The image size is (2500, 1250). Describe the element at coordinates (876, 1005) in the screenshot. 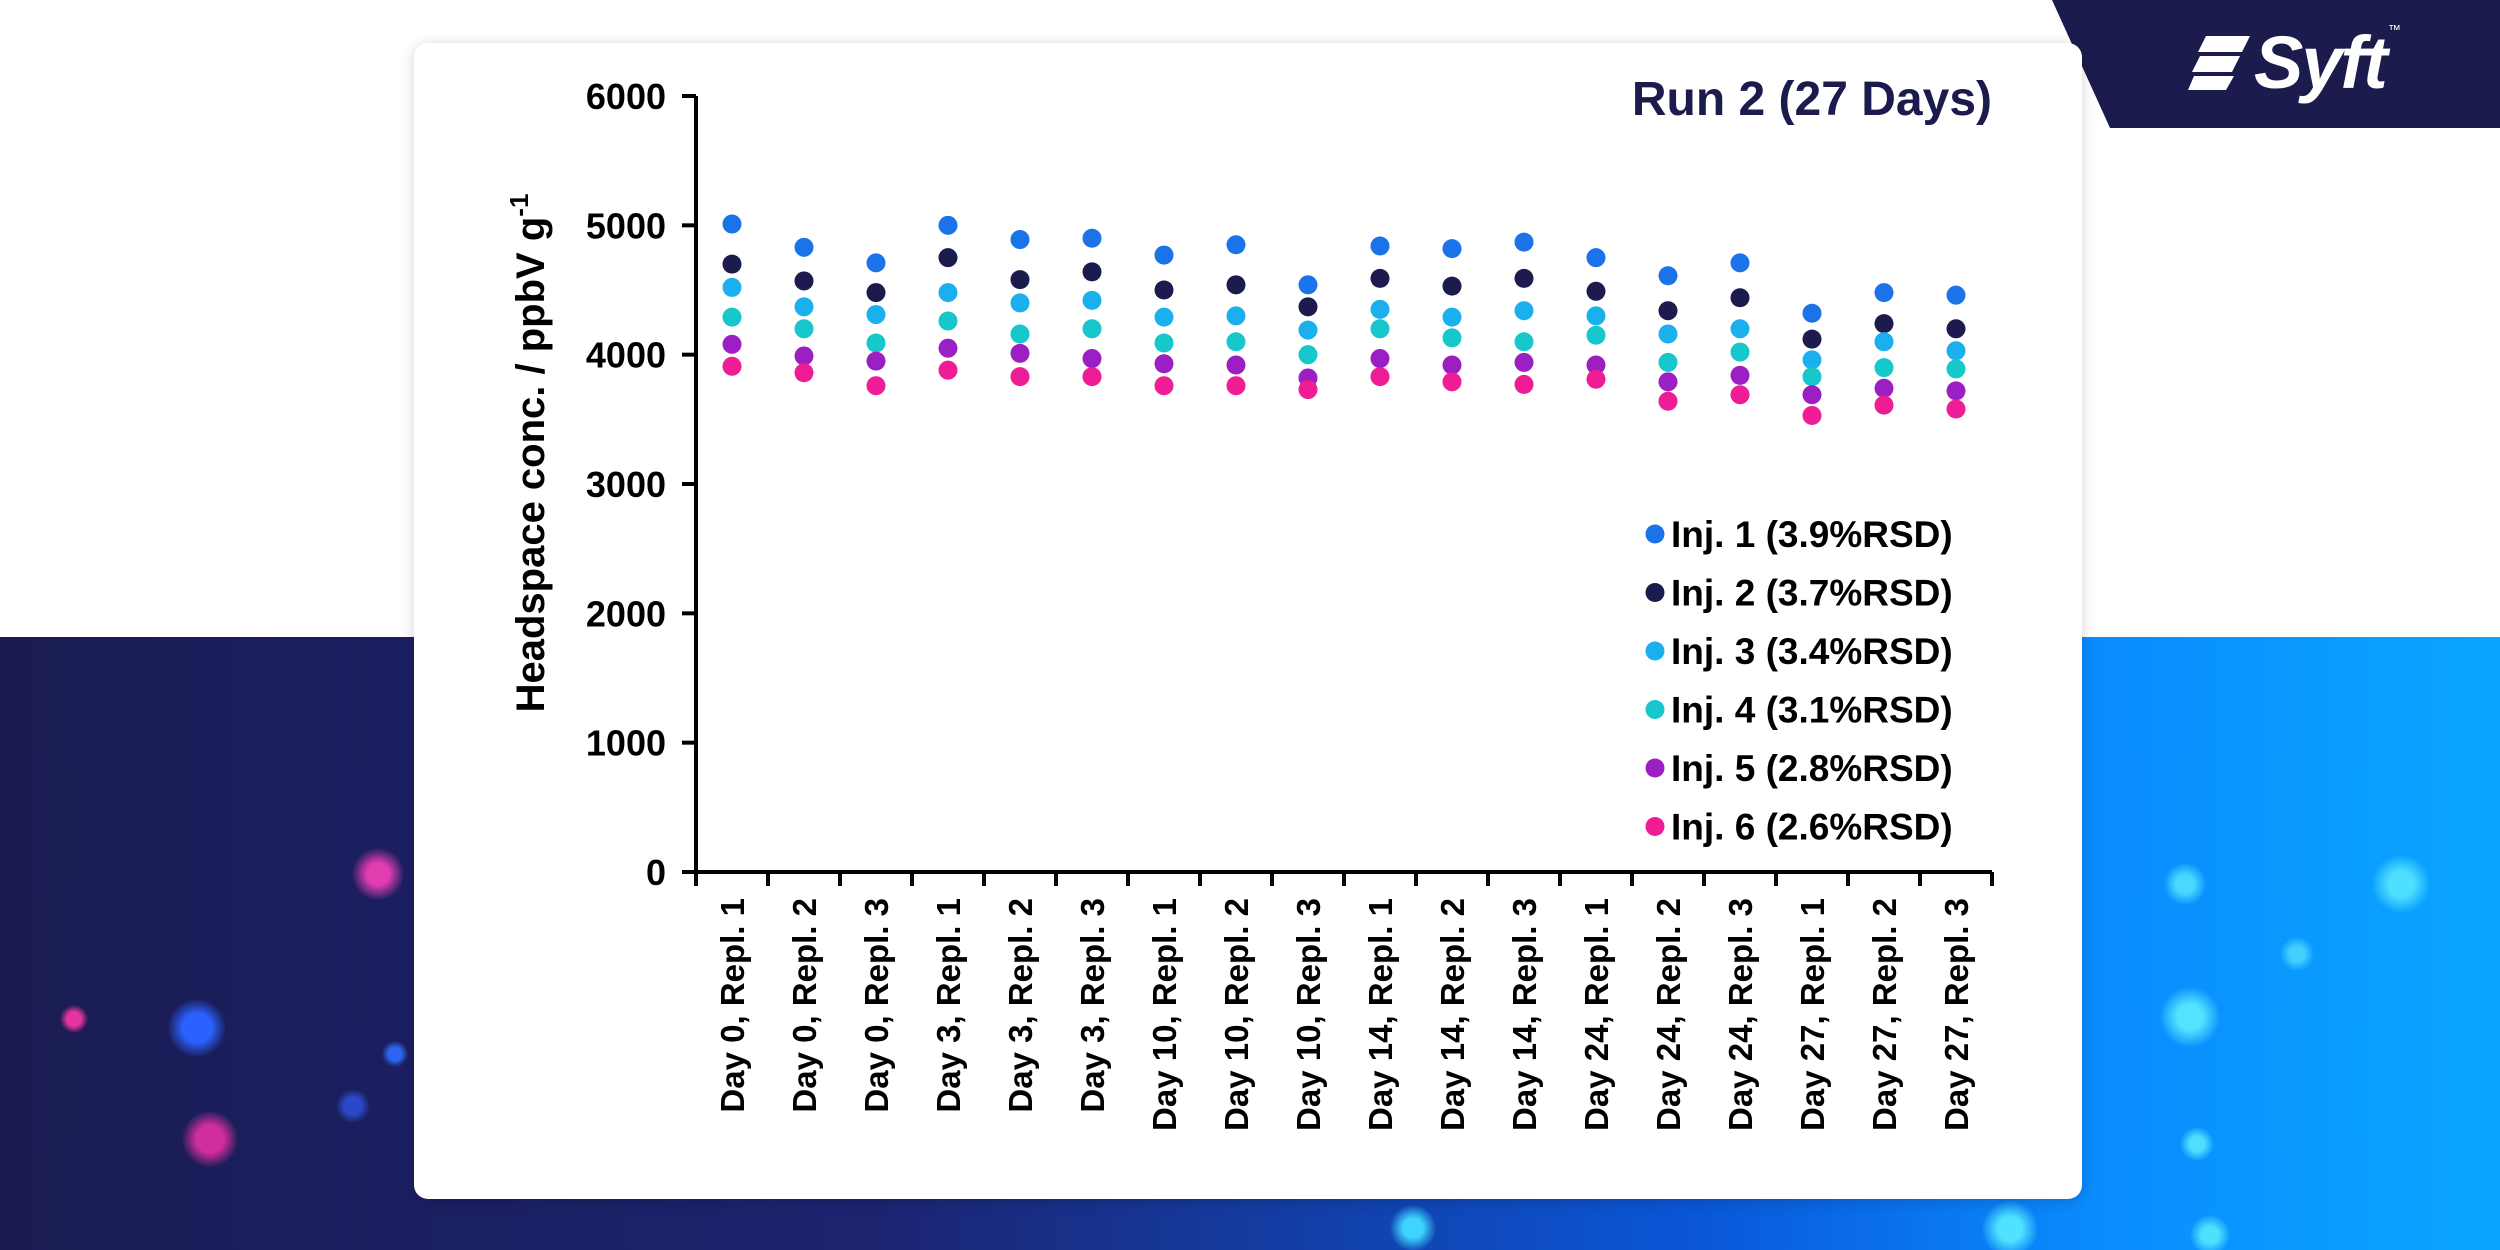

I see `x-tick-label: Day 0, Repl. 3` at that location.